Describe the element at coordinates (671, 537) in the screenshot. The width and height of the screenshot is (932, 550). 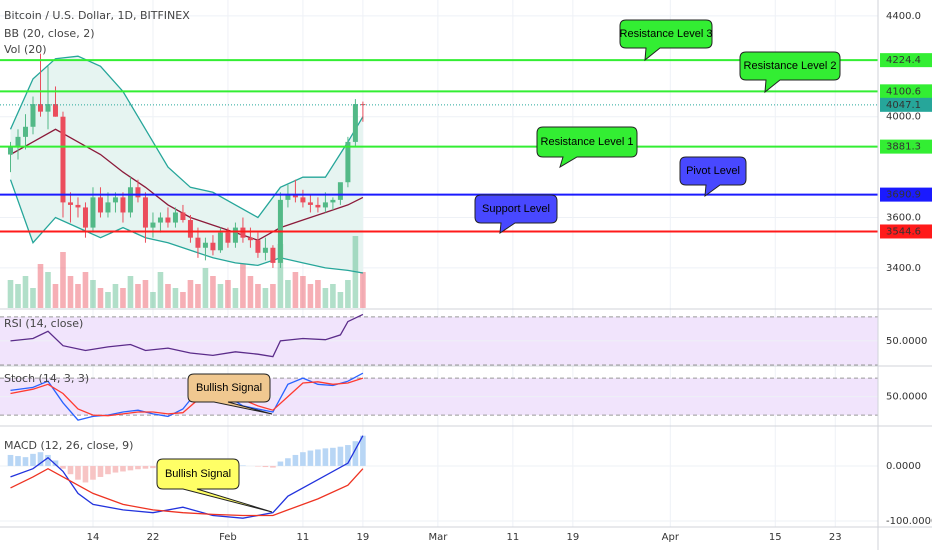
I see `x-tick-label: Apr` at that location.